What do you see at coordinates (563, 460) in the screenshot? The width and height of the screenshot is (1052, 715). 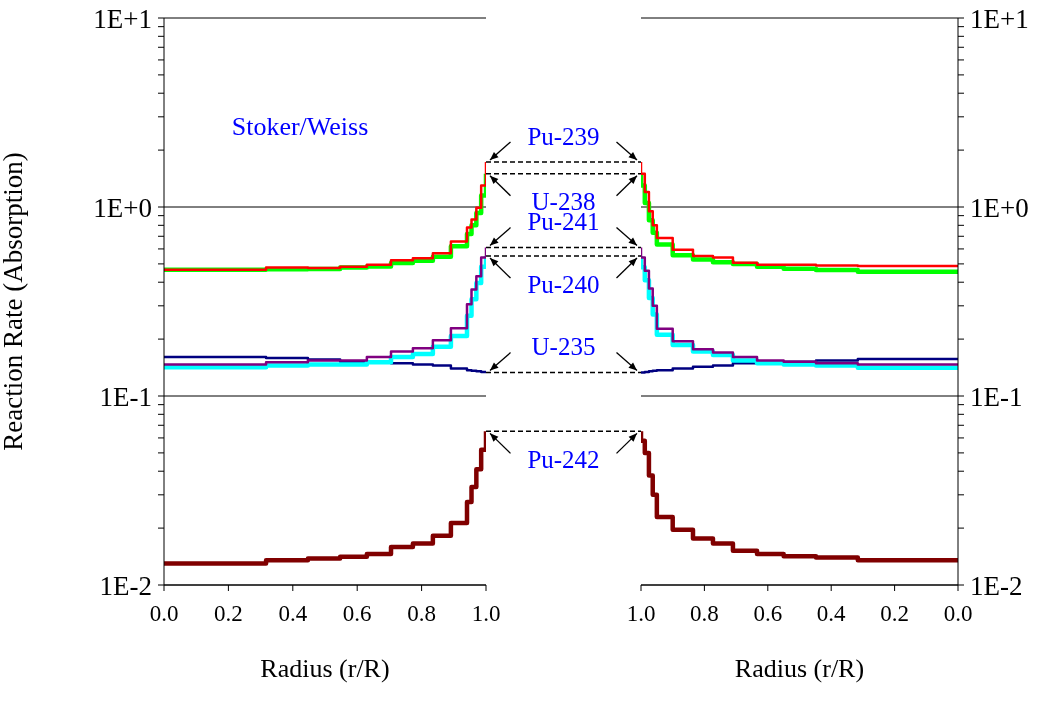 I see `series-label: Pu-242` at bounding box center [563, 460].